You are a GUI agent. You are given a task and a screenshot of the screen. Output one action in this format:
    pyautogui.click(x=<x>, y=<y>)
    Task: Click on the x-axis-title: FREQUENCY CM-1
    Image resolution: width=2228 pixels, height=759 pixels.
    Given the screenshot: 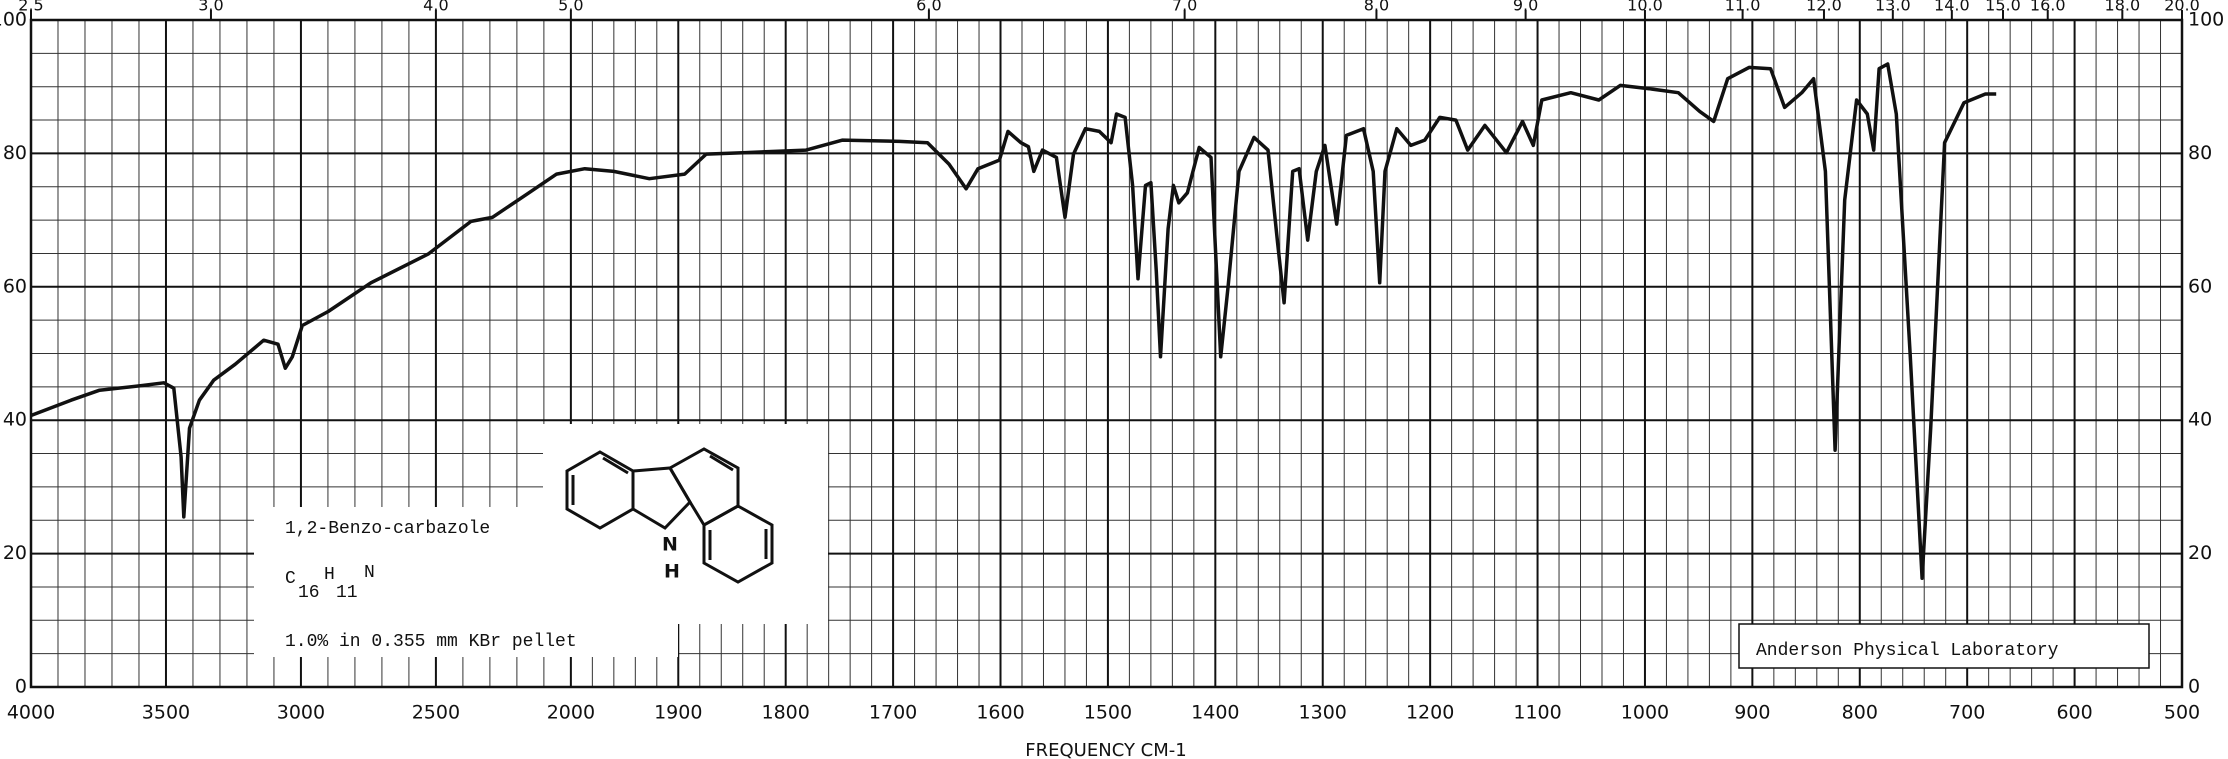 What is the action you would take?
    pyautogui.click(x=1105, y=749)
    